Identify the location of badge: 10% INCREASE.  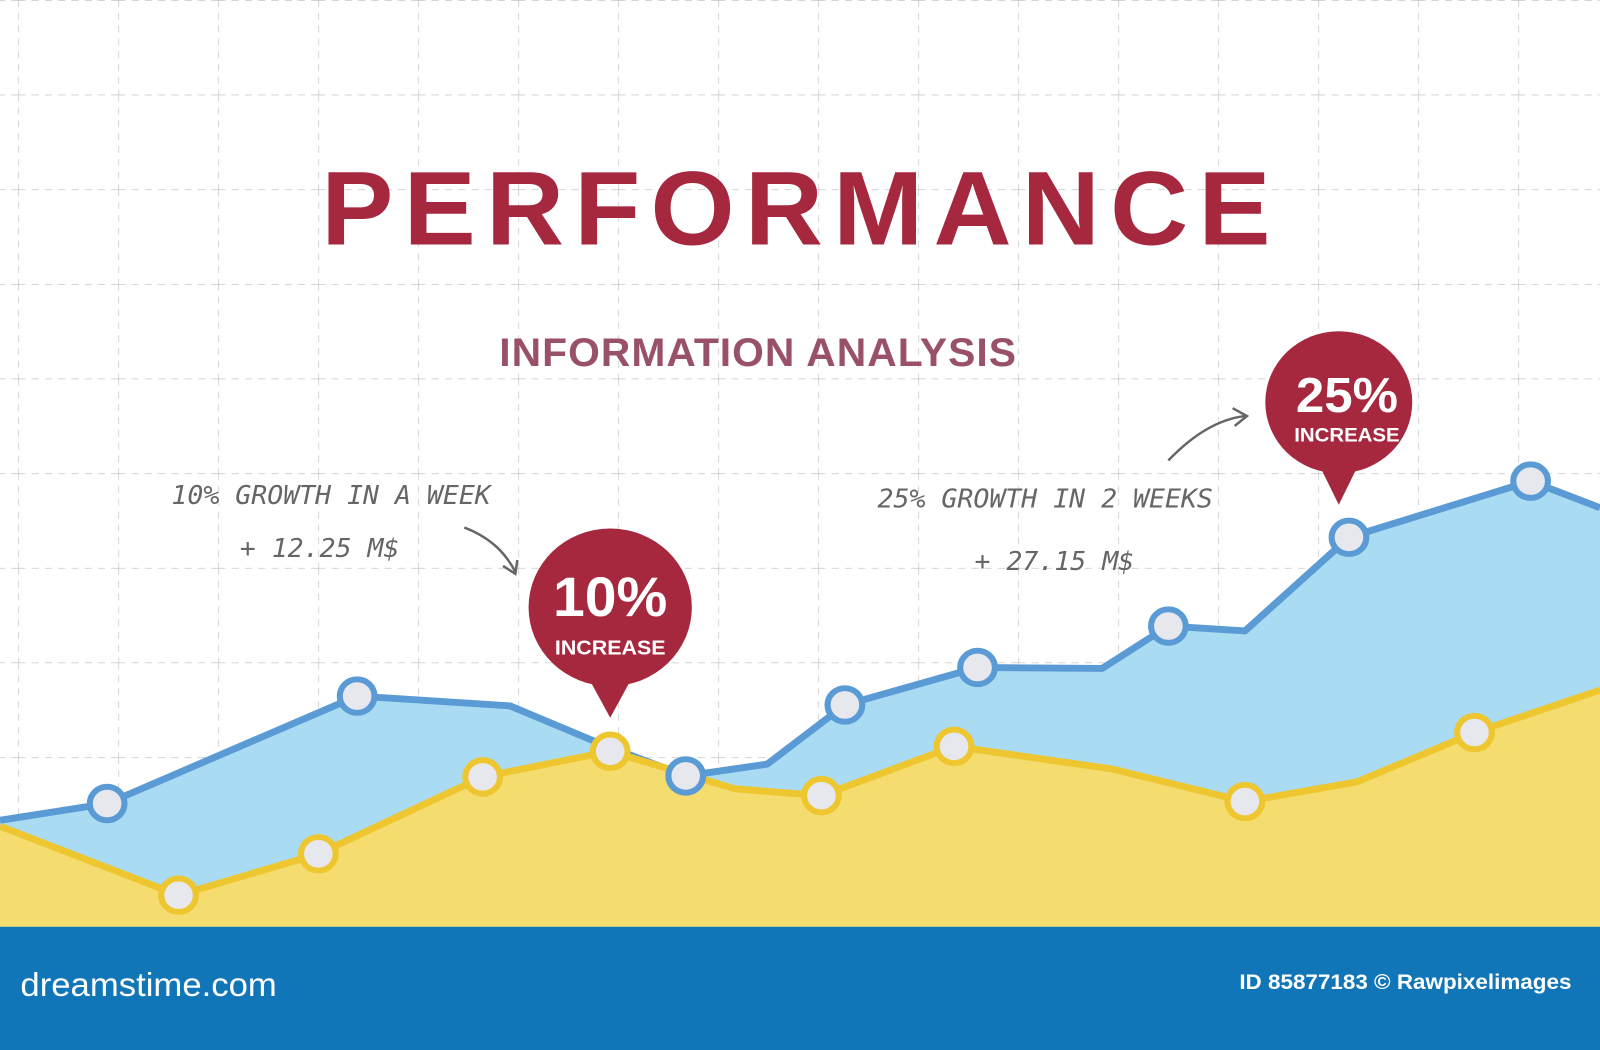
(610, 623).